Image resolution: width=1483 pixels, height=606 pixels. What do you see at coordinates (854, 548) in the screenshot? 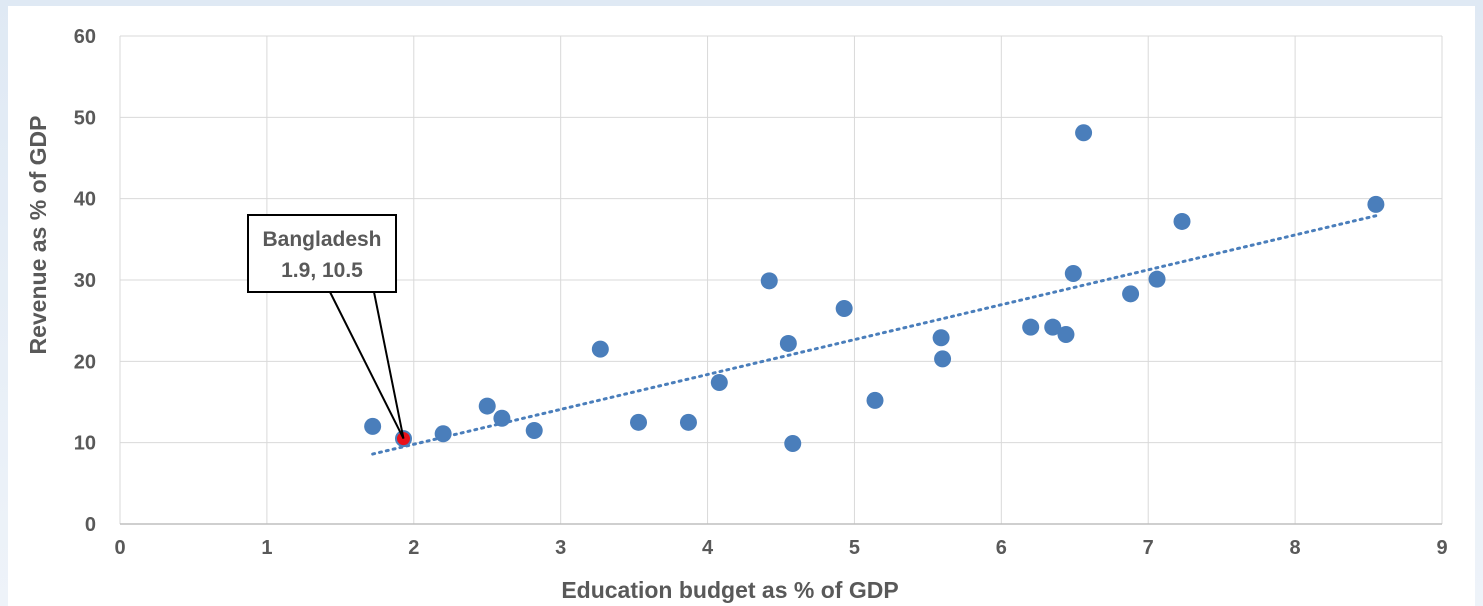
I see `x-tick-label: 5` at bounding box center [854, 548].